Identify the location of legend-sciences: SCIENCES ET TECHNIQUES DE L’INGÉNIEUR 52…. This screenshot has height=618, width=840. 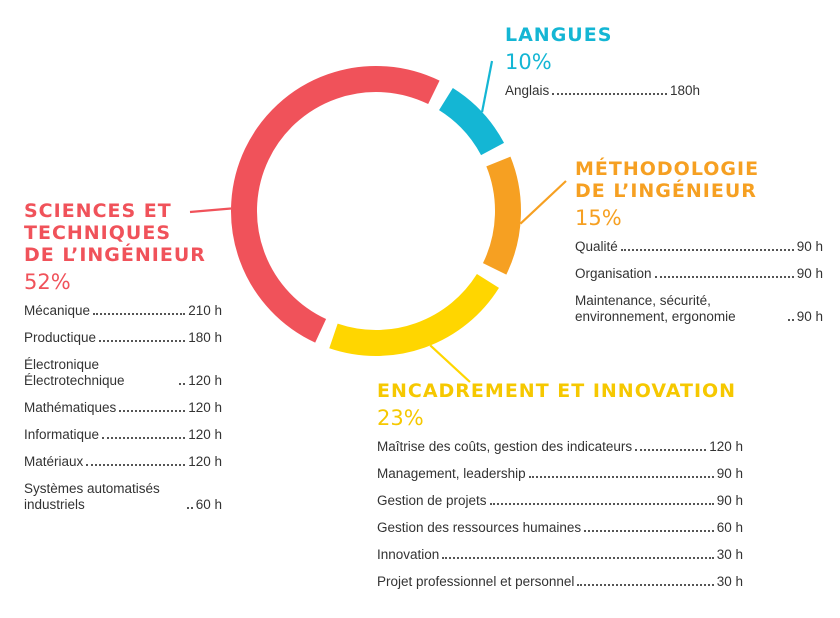
(139, 362).